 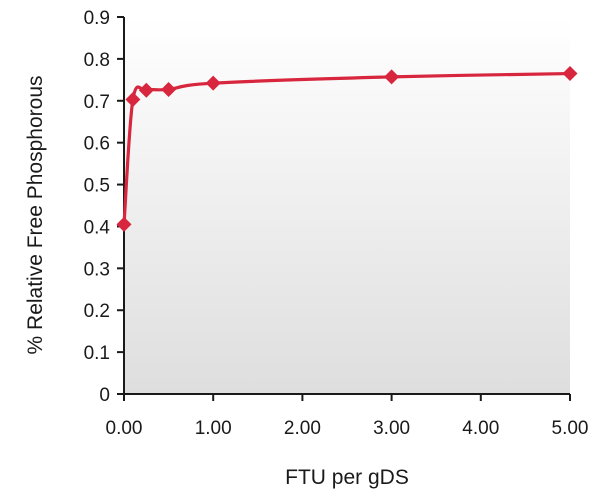 What do you see at coordinates (104, 207) in the screenshot?
I see `y-axis-ticks: 0 0.1 0.2 0.3 0.4 0.5 0.6 0.7 0.8 0.9` at bounding box center [104, 207].